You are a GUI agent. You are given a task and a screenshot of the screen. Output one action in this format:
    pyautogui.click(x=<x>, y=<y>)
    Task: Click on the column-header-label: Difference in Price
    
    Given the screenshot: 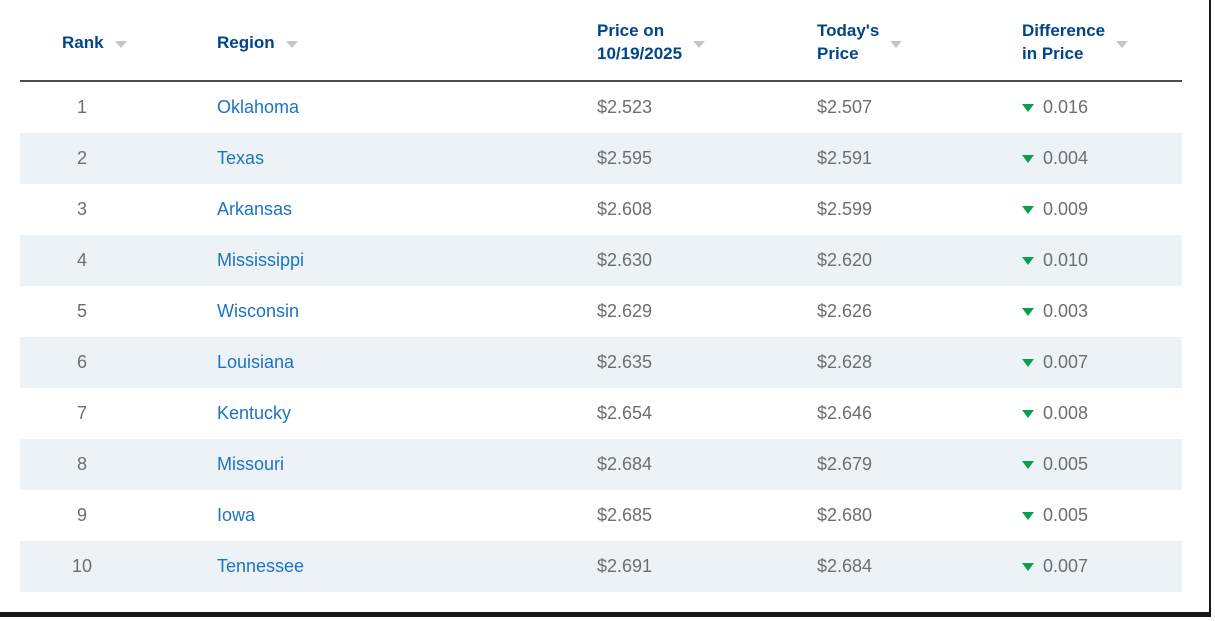 What is the action you would take?
    pyautogui.click(x=1064, y=42)
    